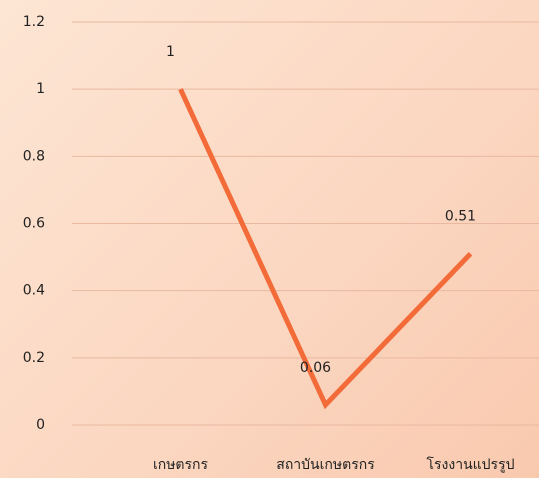 The height and width of the screenshot is (478, 539). What do you see at coordinates (34, 291) in the screenshot?
I see `y-tick-label: 0.4` at bounding box center [34, 291].